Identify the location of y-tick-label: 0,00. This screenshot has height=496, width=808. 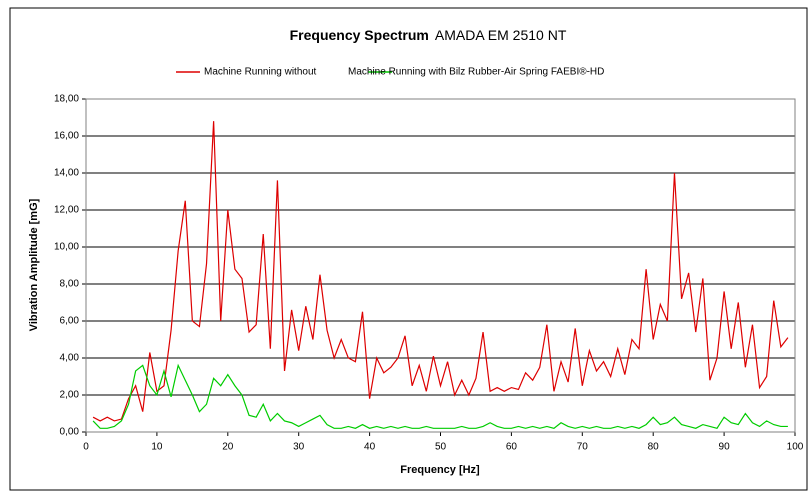
(70, 432).